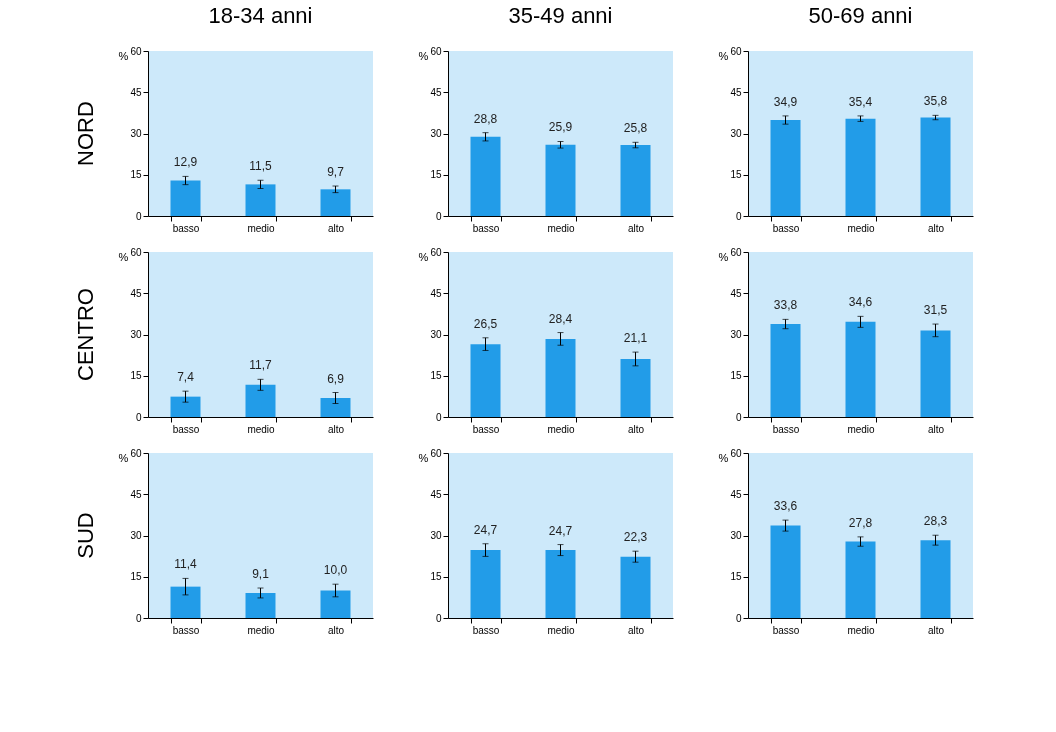 The image size is (1056, 732). What do you see at coordinates (261, 365) in the screenshot?
I see `data-label: 11,7` at bounding box center [261, 365].